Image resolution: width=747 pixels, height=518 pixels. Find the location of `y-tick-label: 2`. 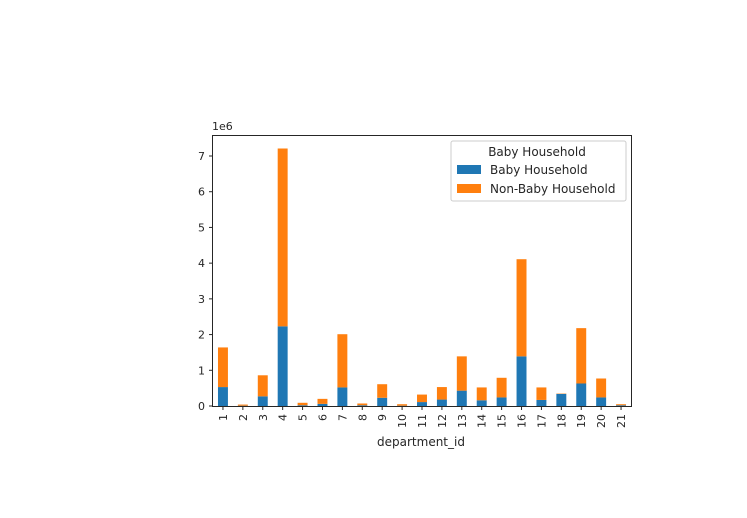

y-tick-label: 2 is located at coordinates (201, 335).